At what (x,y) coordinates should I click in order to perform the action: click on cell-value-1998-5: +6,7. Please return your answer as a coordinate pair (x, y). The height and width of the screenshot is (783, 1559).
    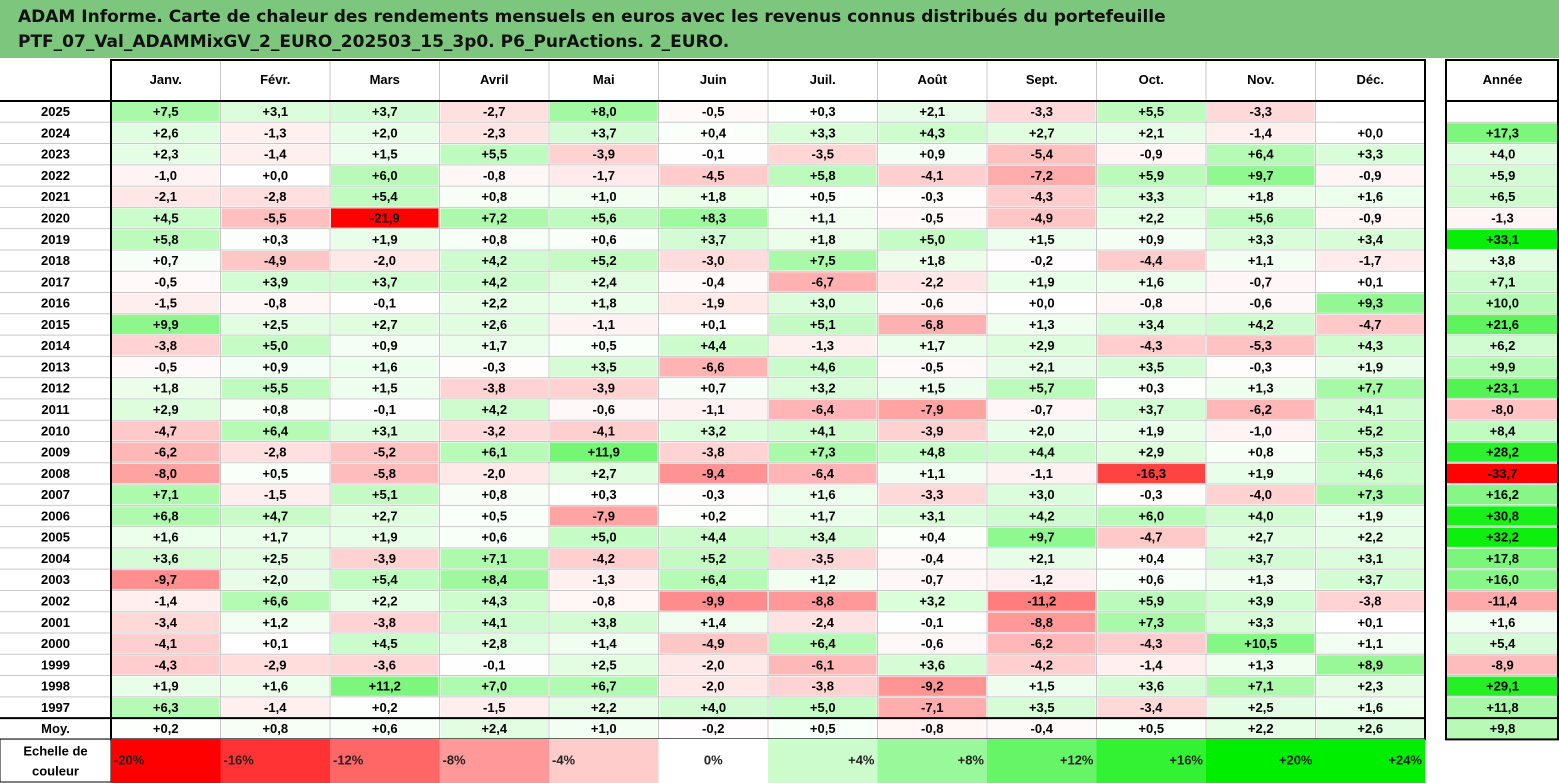
    Looking at the image, I should click on (604, 686).